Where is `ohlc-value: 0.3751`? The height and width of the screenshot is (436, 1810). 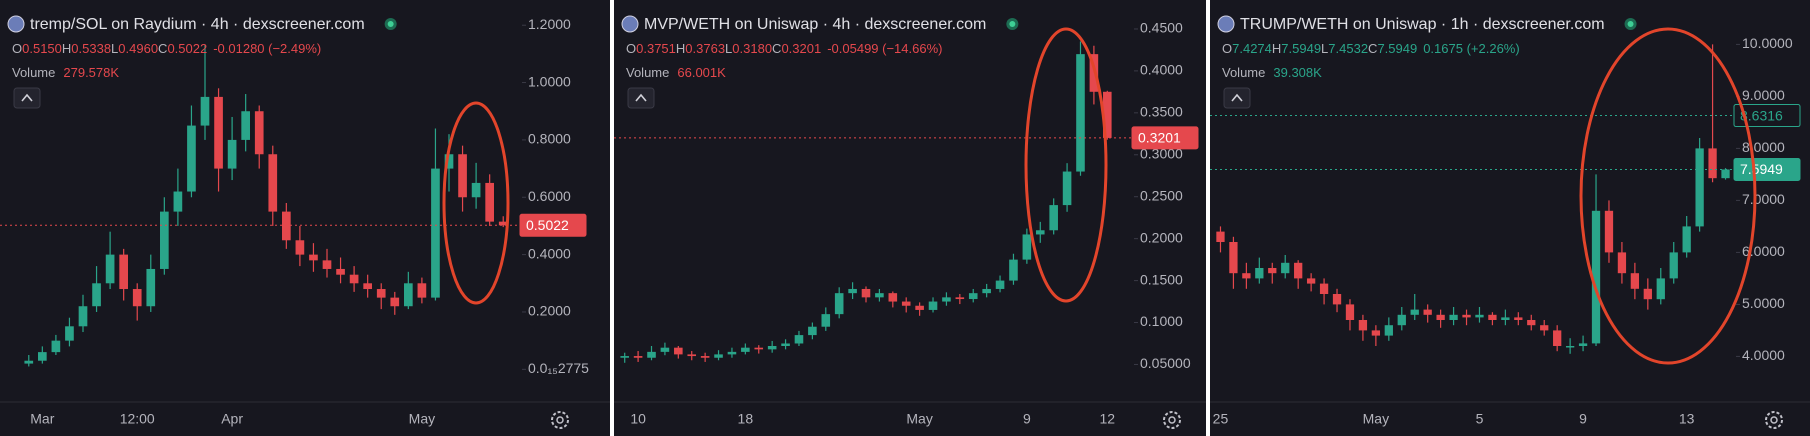
ohlc-value: 0.3751 is located at coordinates (656, 48).